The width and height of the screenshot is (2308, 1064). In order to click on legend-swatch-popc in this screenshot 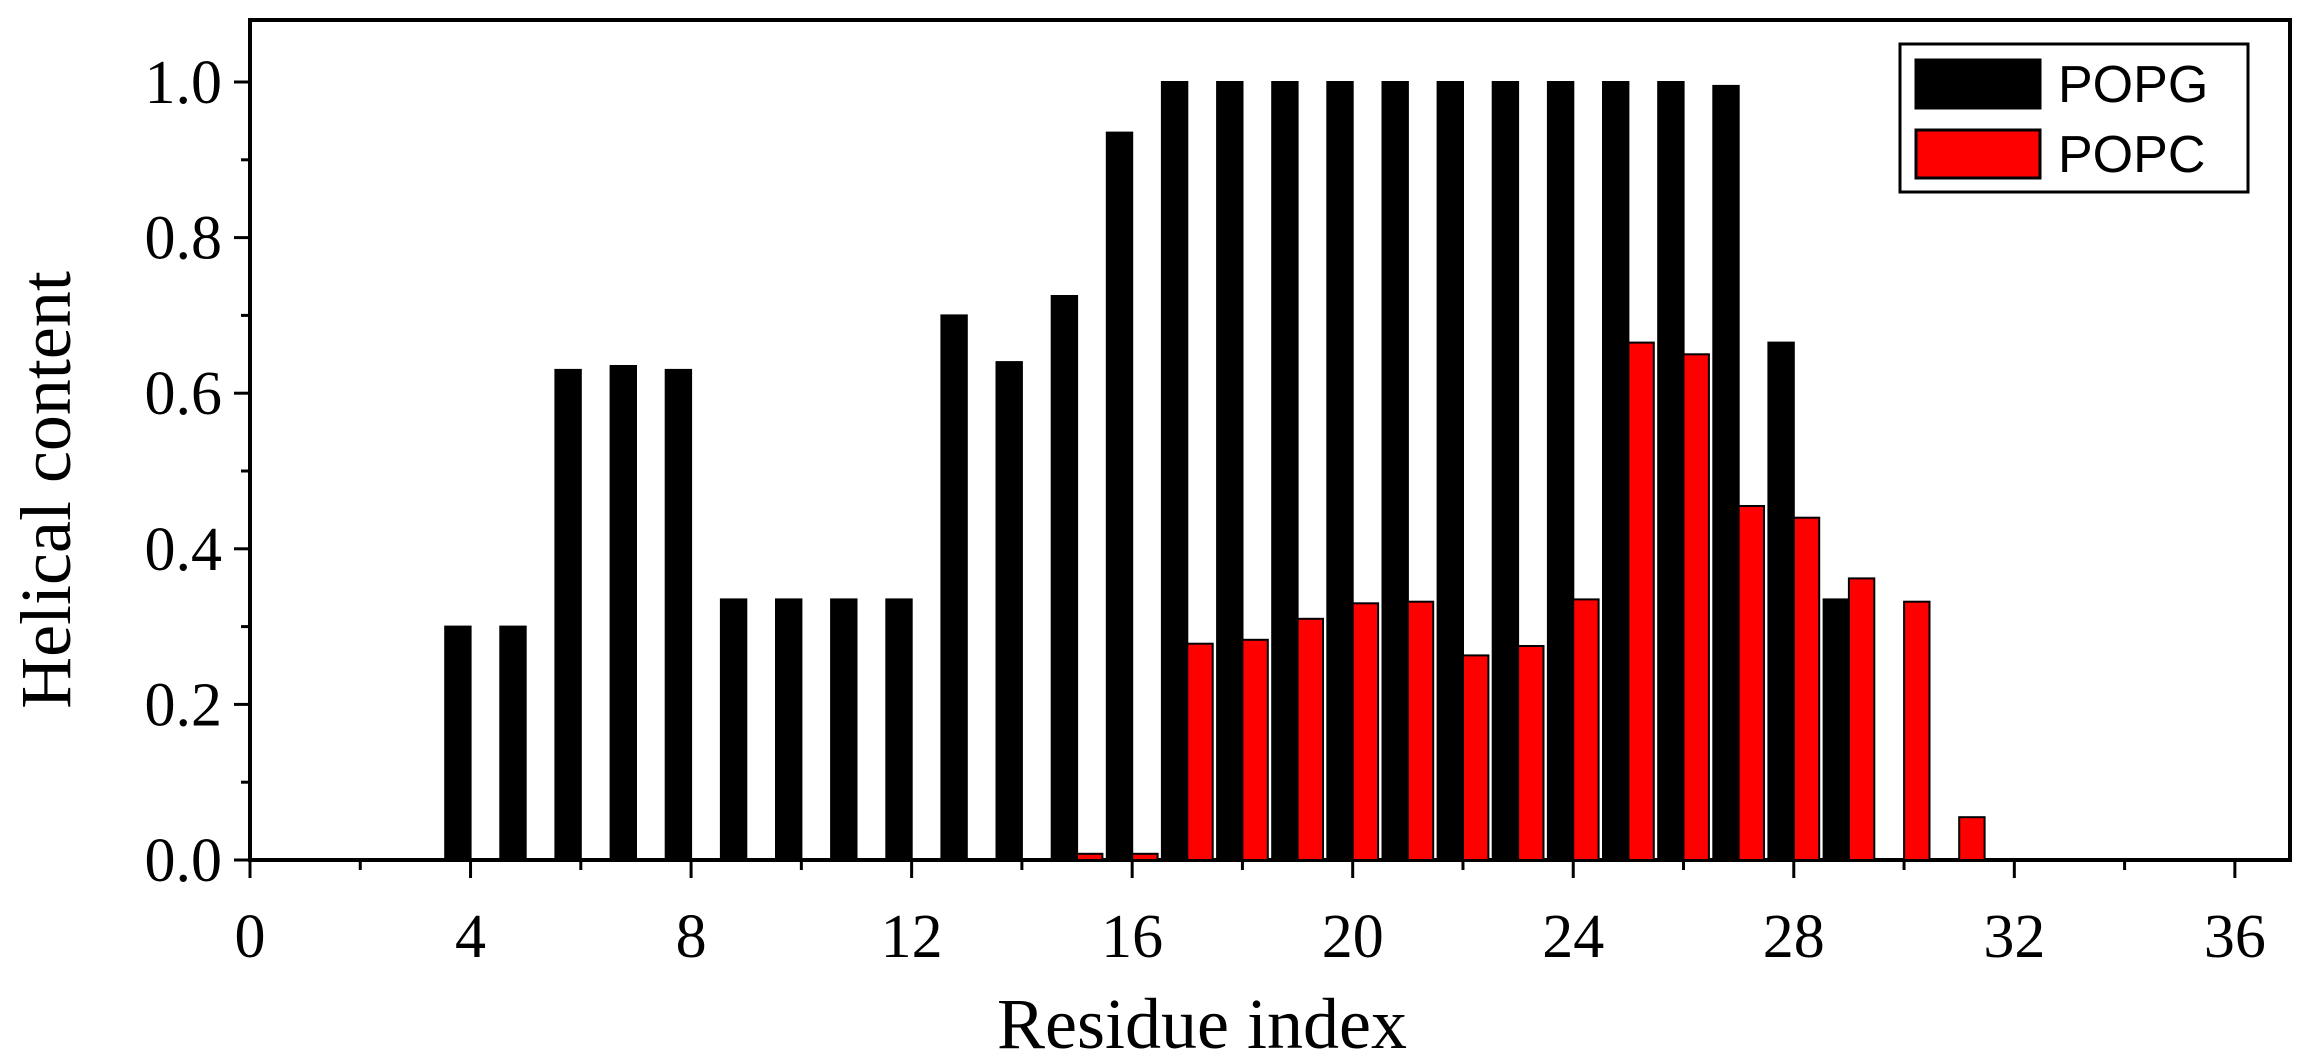, I will do `click(1978, 154)`.